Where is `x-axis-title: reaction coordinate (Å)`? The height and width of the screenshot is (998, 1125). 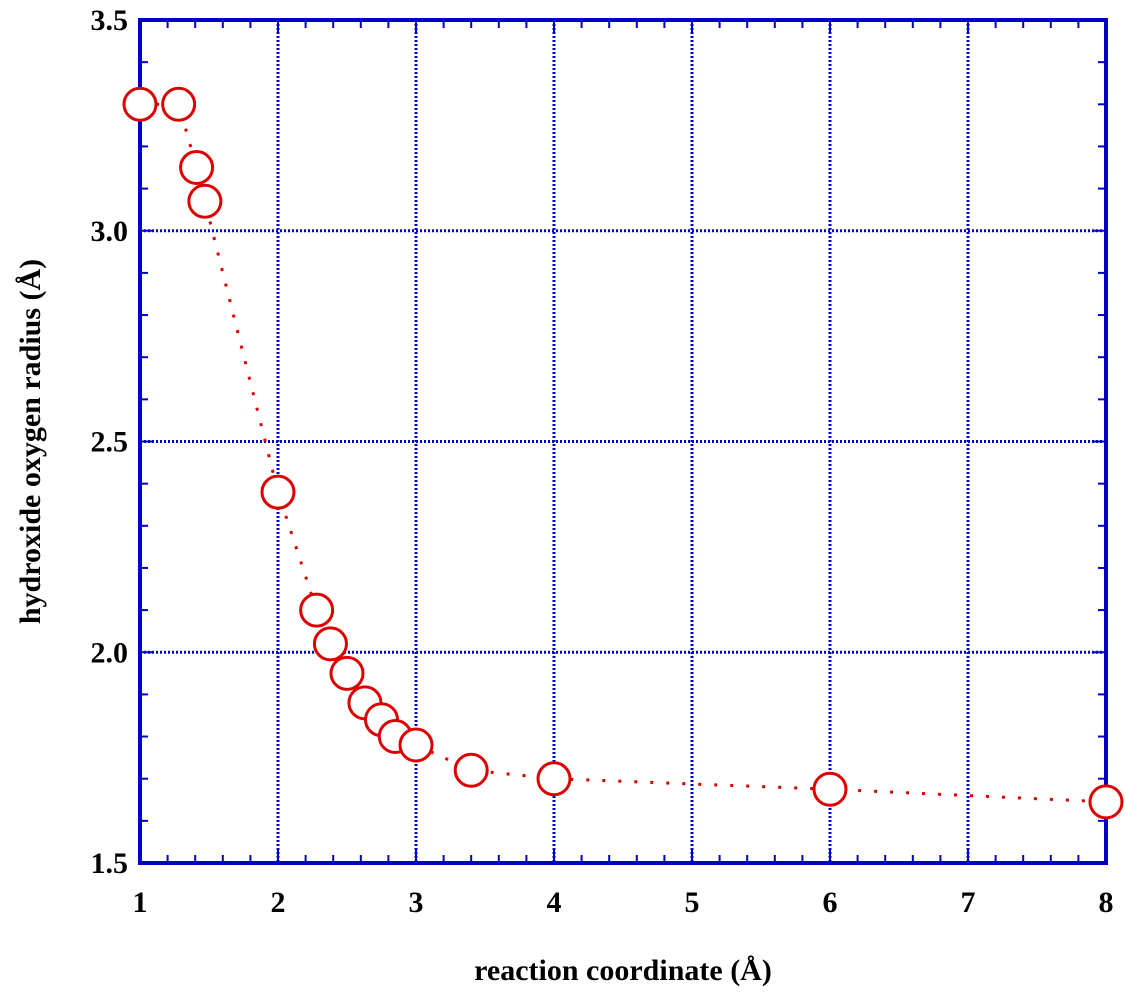 x-axis-title: reaction coordinate (Å) is located at coordinates (623, 970).